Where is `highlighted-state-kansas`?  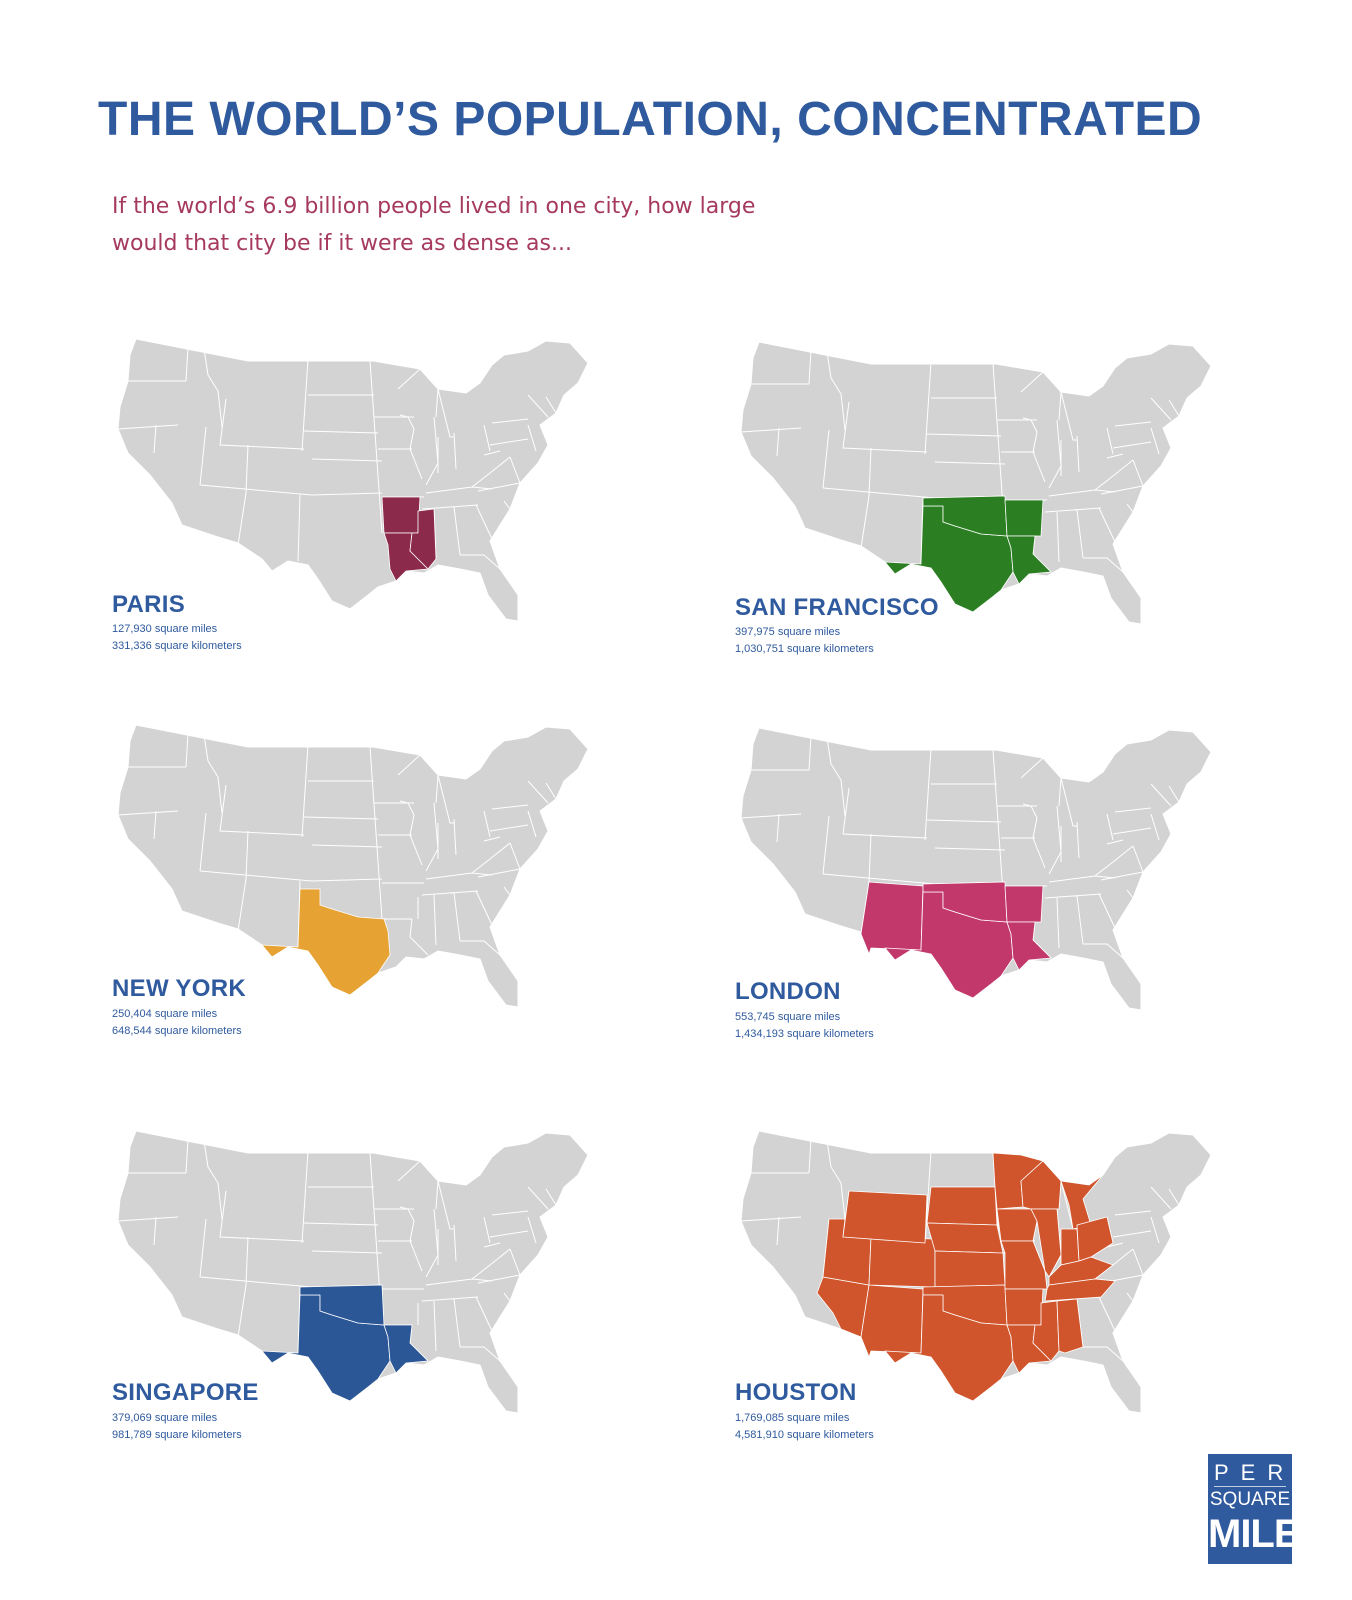 highlighted-state-kansas is located at coordinates (970, 1269).